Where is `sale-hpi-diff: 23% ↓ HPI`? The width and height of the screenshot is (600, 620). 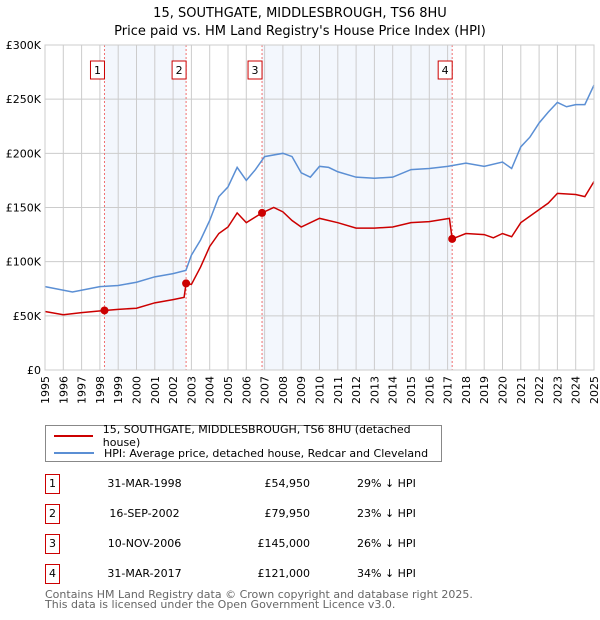
sale-hpi-diff: 23% ↓ HPI is located at coordinates (386, 513).